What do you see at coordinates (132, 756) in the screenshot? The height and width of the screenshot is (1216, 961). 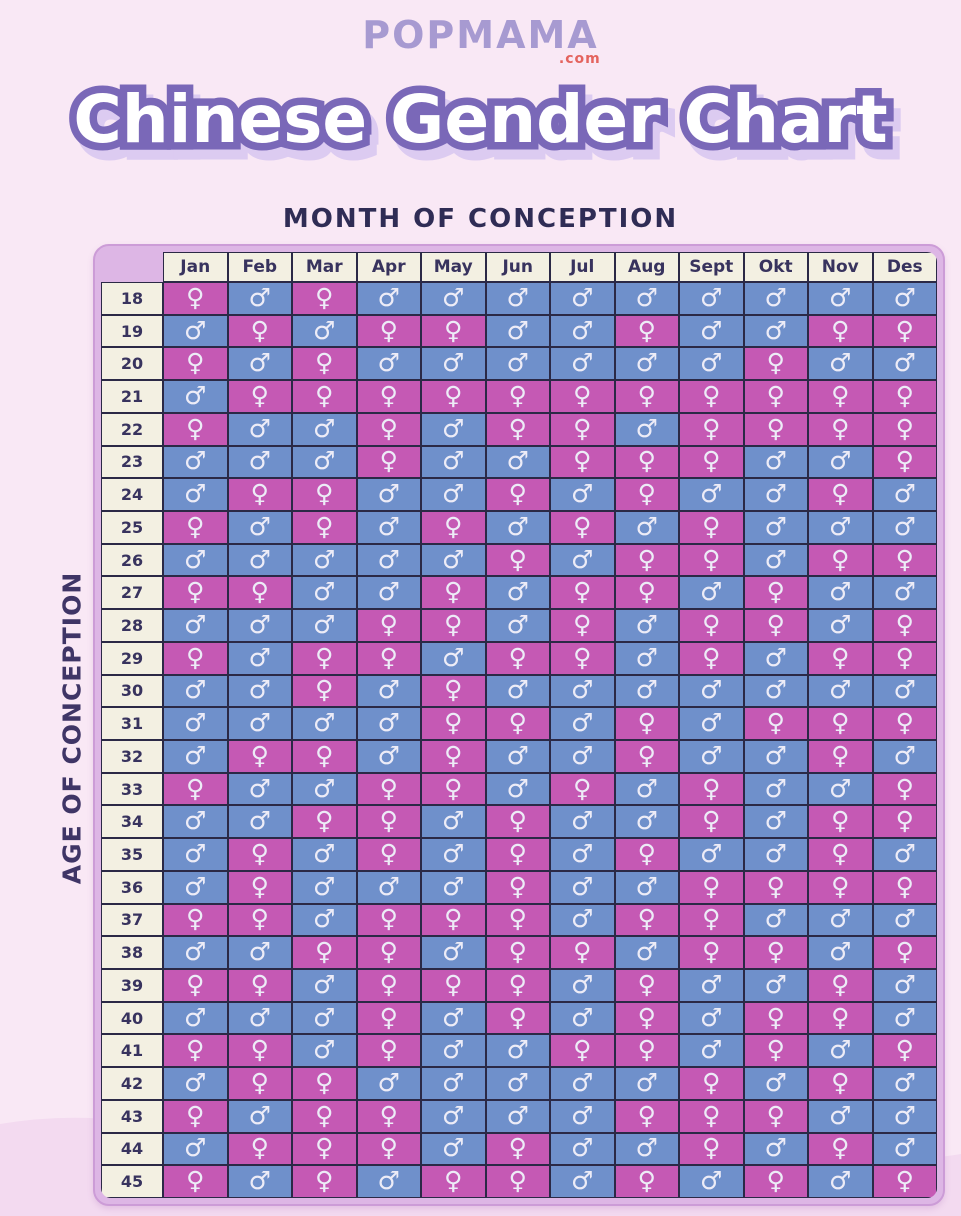 I see `age-label: 32` at bounding box center [132, 756].